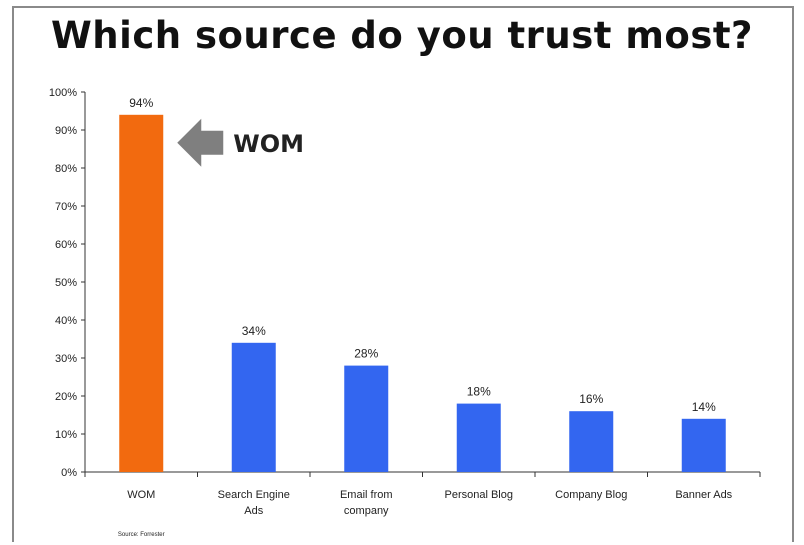 This screenshot has width=804, height=545. Describe the element at coordinates (141, 495) in the screenshot. I see `category-label: WOM` at that location.